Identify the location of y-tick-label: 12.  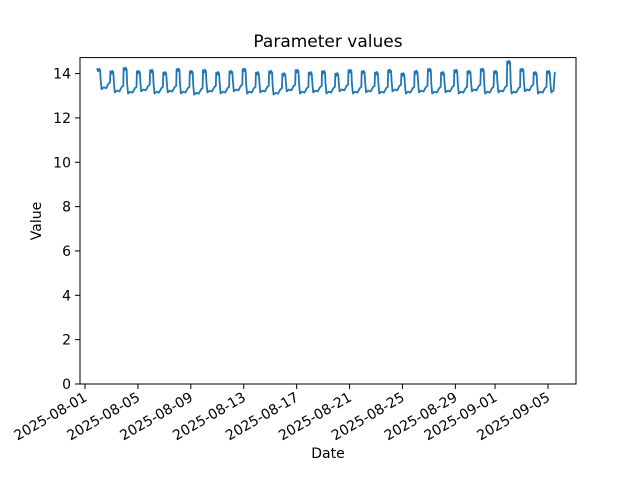
(62, 119).